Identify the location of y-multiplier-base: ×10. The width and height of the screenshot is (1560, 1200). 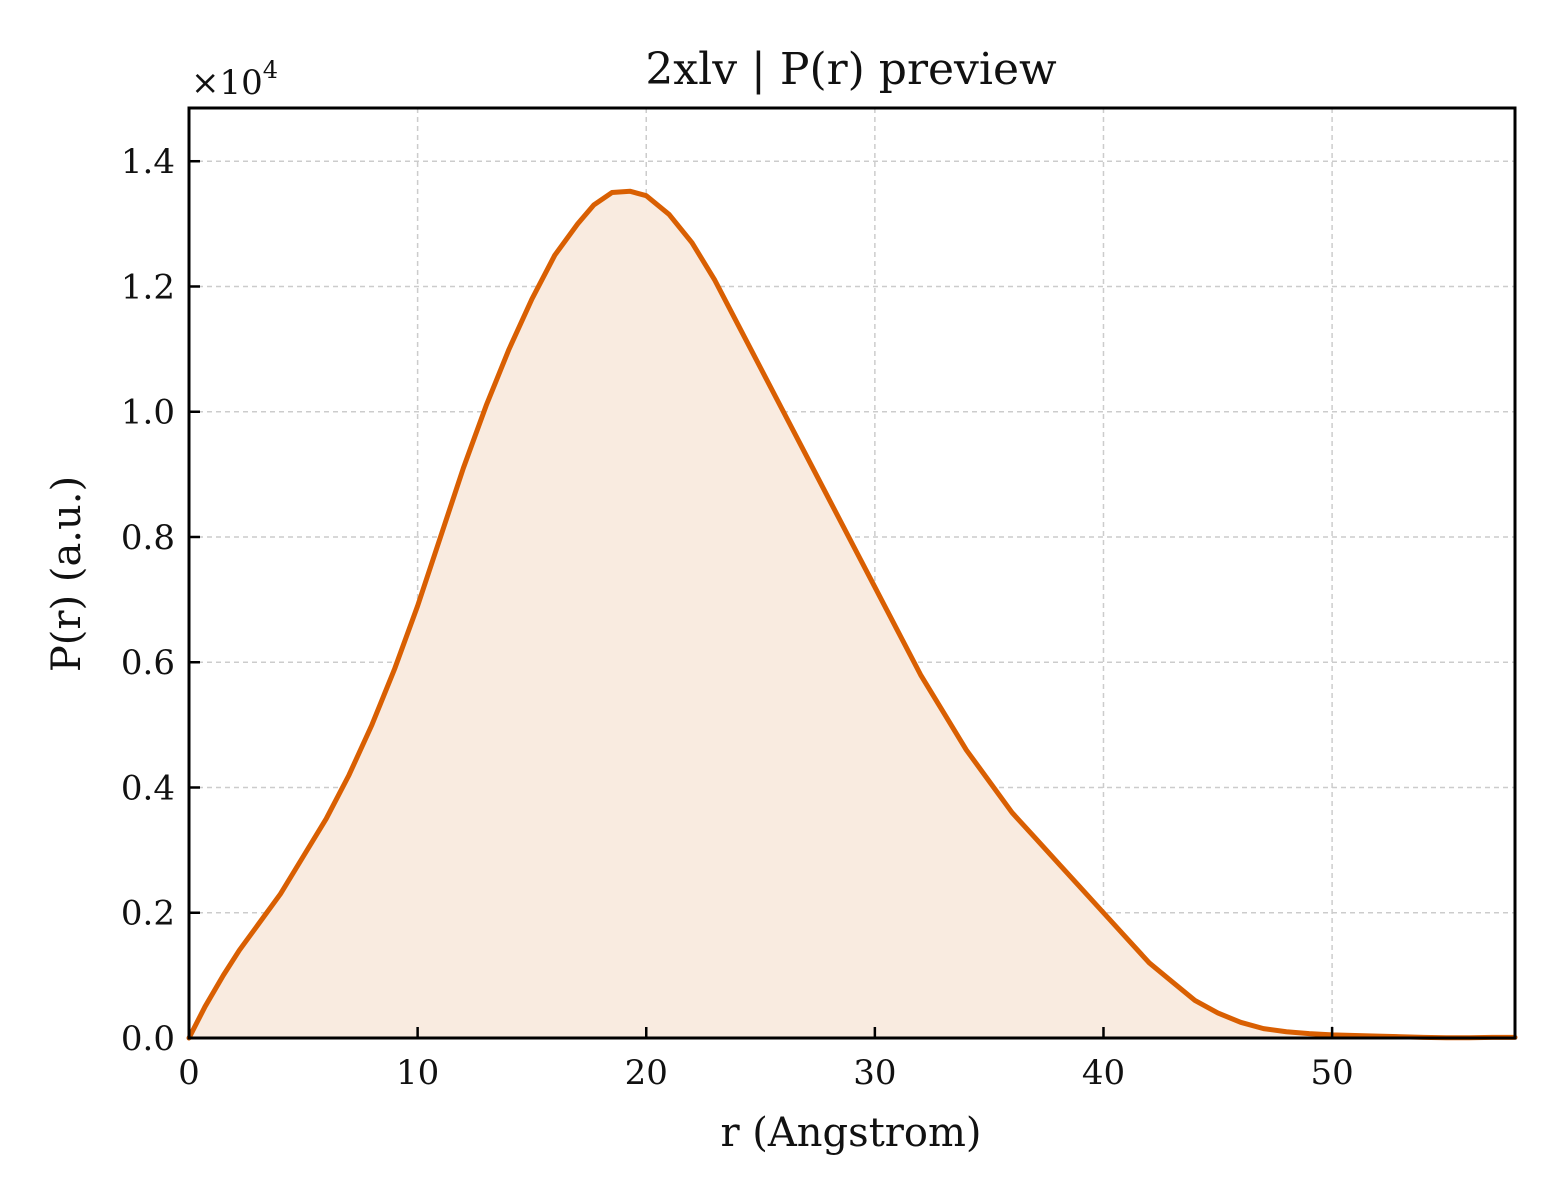
(227, 83).